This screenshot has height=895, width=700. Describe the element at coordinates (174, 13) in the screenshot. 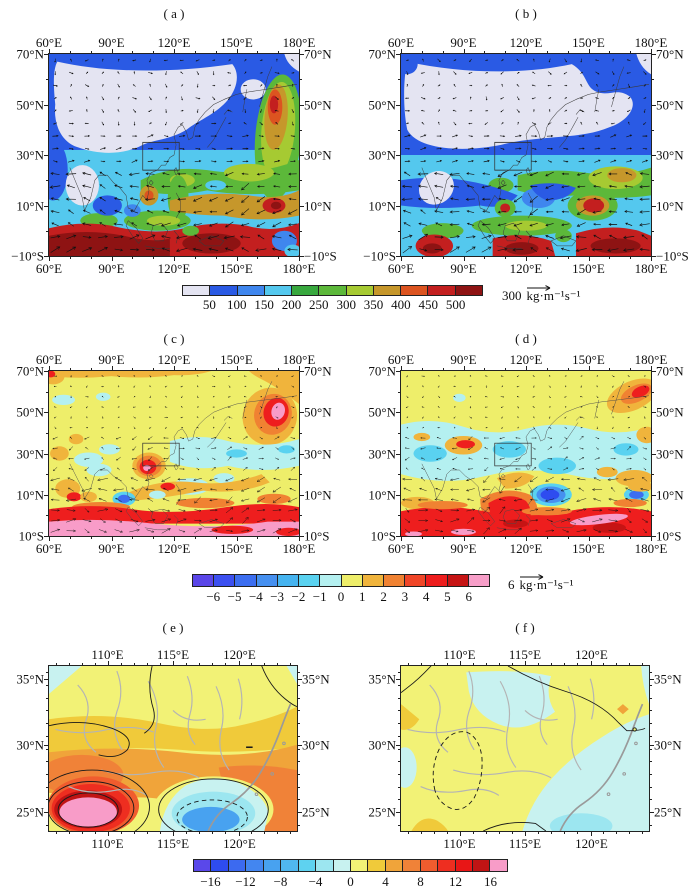

I see `panel-a-title: ( a )` at that location.